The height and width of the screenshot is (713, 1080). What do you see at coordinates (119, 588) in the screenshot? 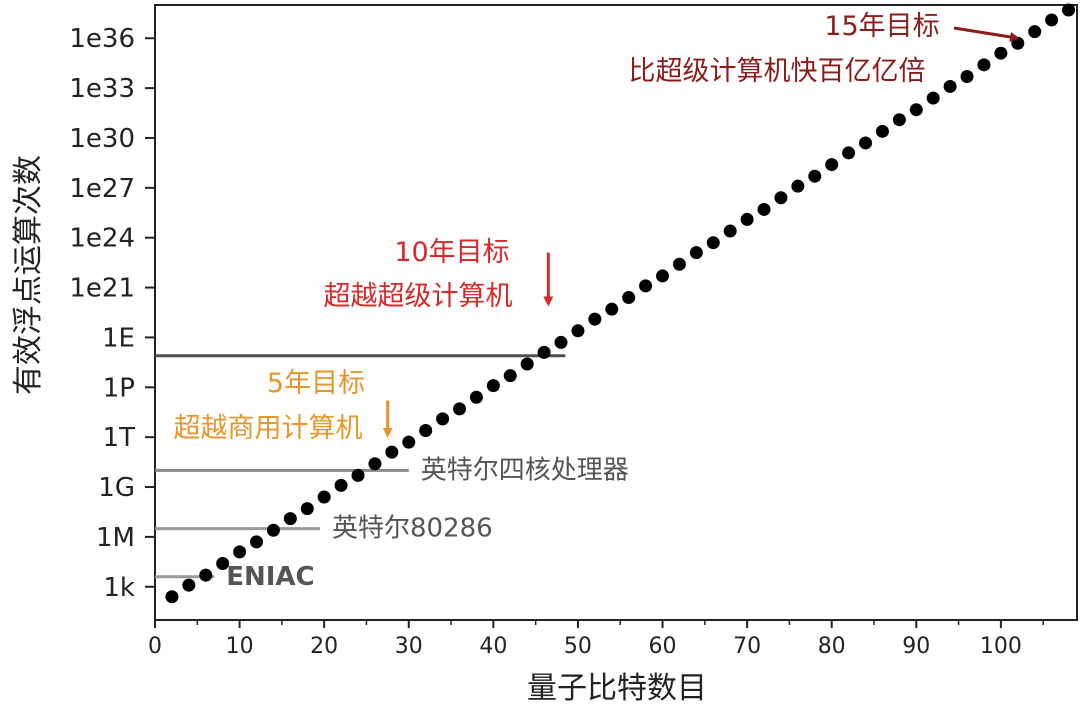
I see `y-tick-label: 1k` at bounding box center [119, 588].